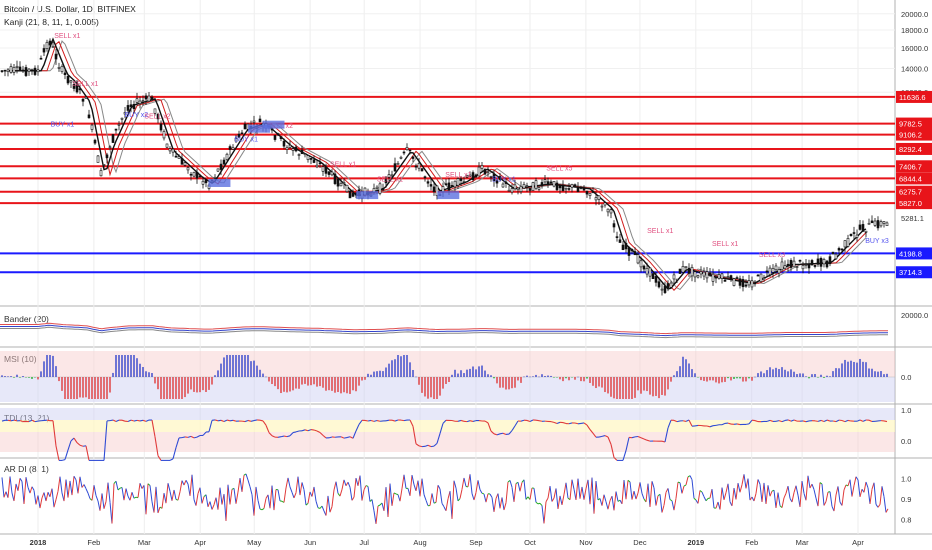 Image resolution: width=932 pixels, height=550 pixels. I want to click on level-price-tag, so click(914, 203).